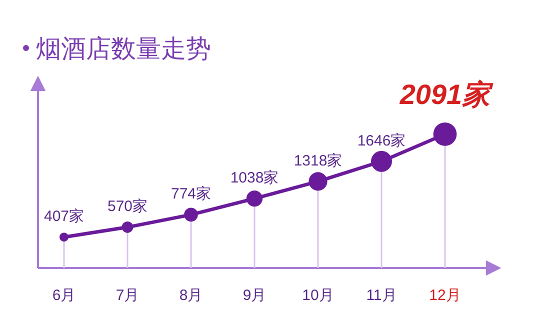 This screenshot has height=329, width=533. What do you see at coordinates (381, 295) in the screenshot?
I see `x-tick-label: 11月` at bounding box center [381, 295].